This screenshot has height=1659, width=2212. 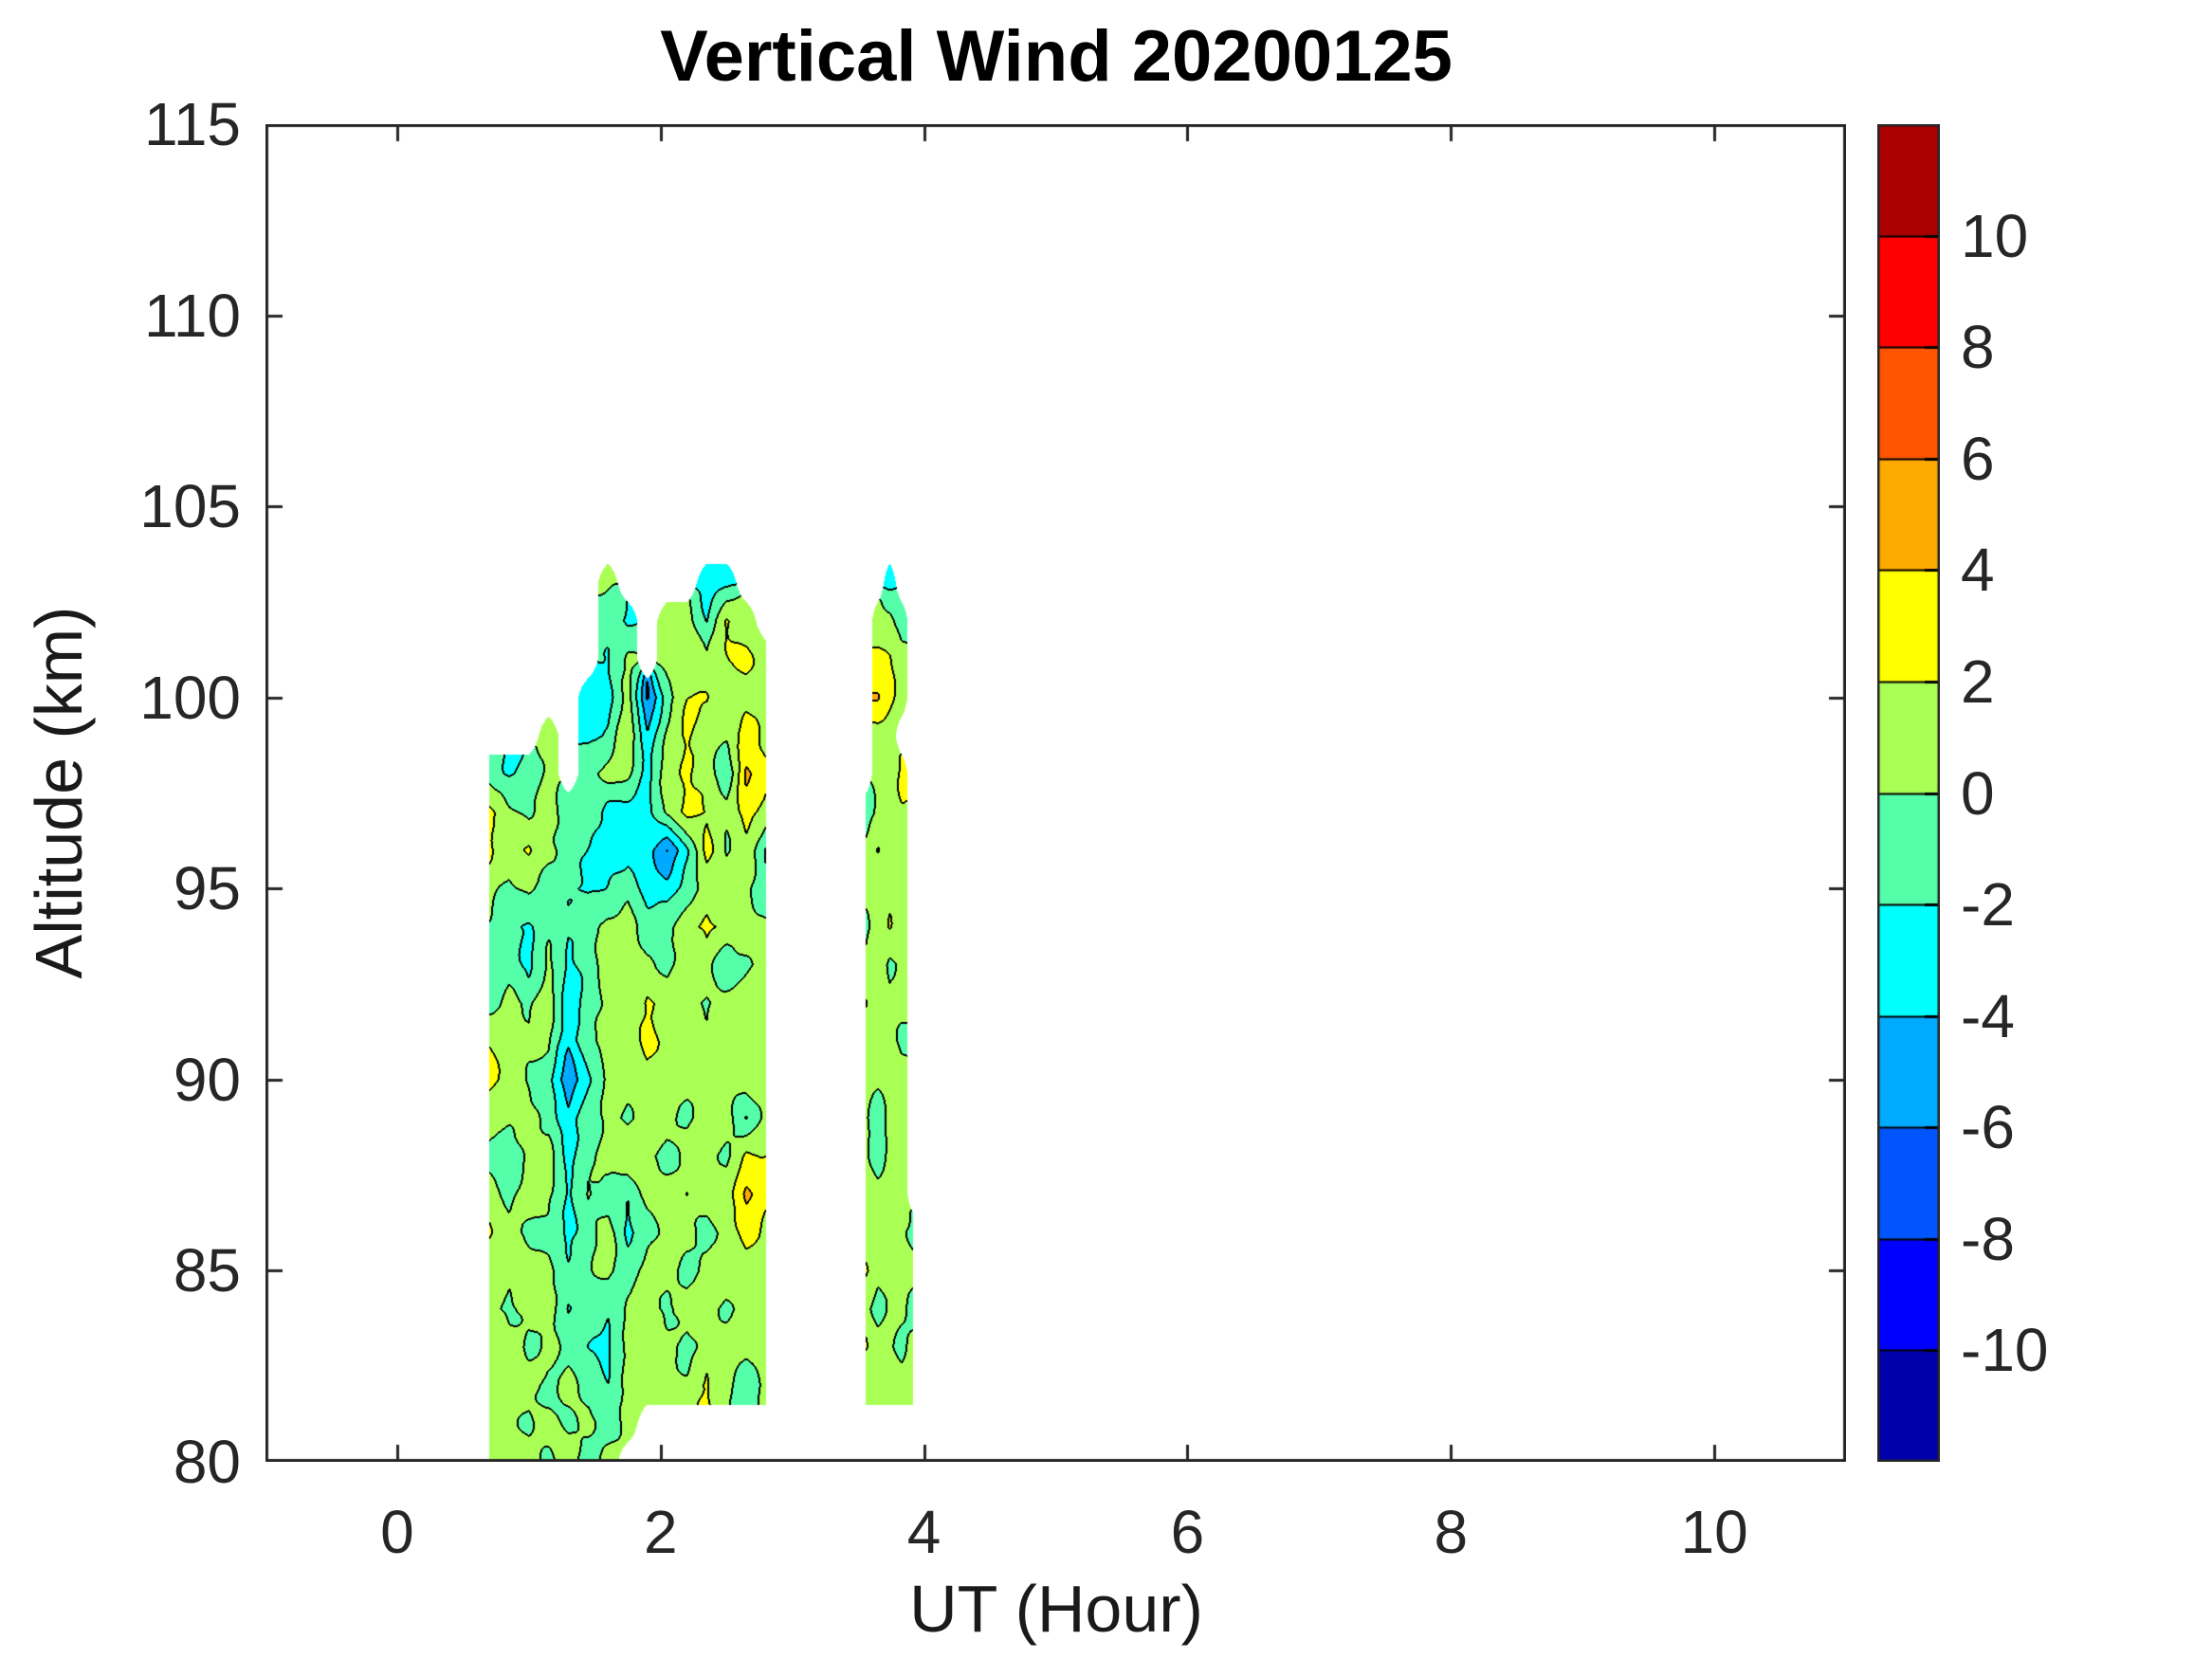 What do you see at coordinates (1988, 1127) in the screenshot?
I see `colorbar-tick-label: -6` at bounding box center [1988, 1127].